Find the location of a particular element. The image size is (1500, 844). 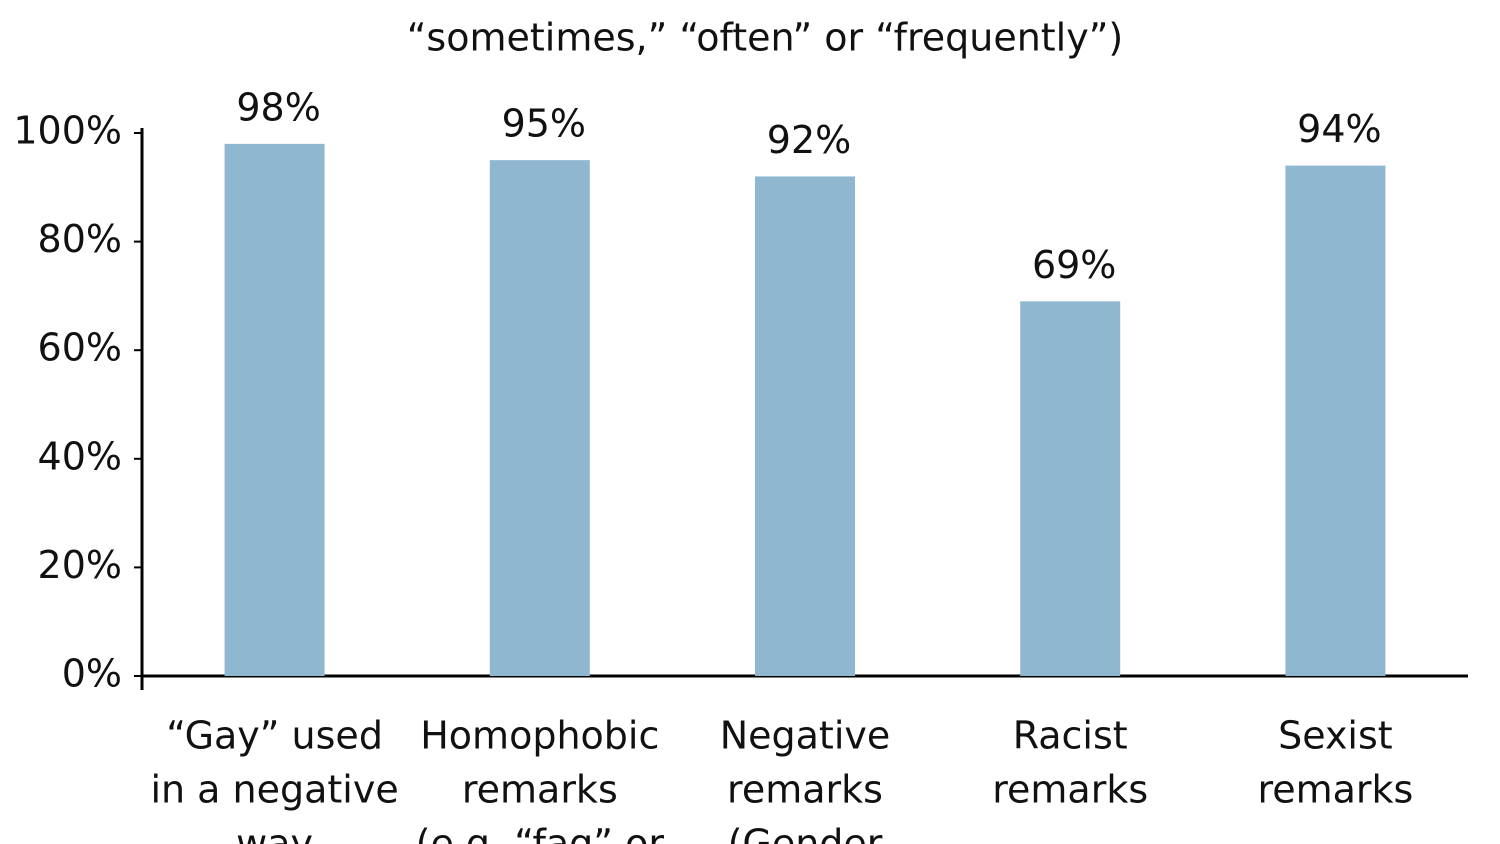

x-tick-label: way is located at coordinates (274, 833).